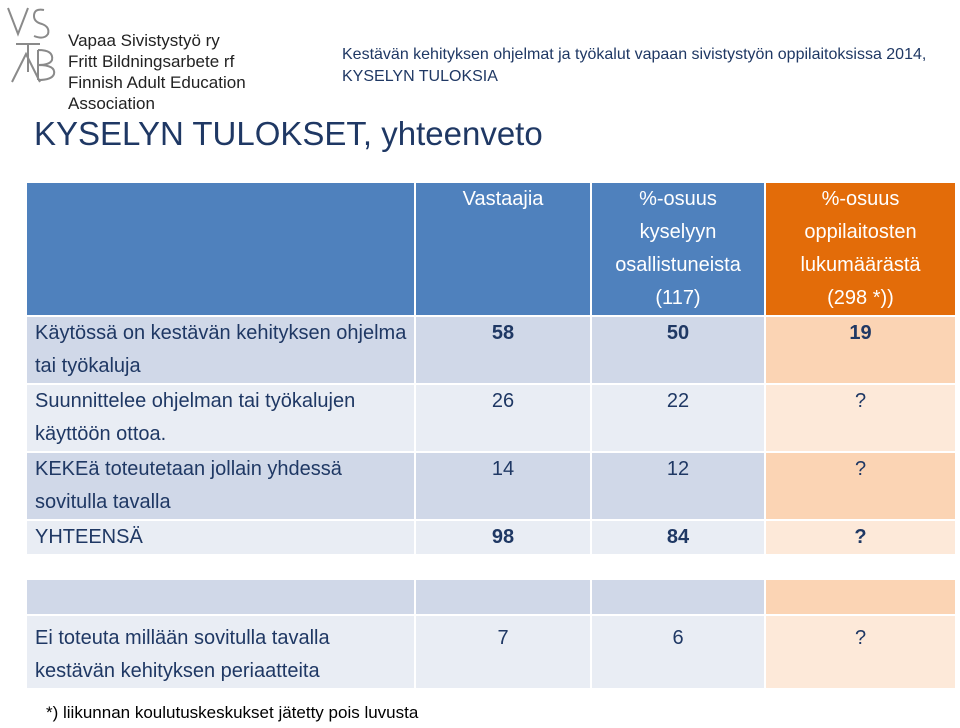 The width and height of the screenshot is (960, 728). Describe the element at coordinates (860, 265) in the screenshot. I see `header-pct-oppilaitos-line-3: lukumäärästä` at that location.